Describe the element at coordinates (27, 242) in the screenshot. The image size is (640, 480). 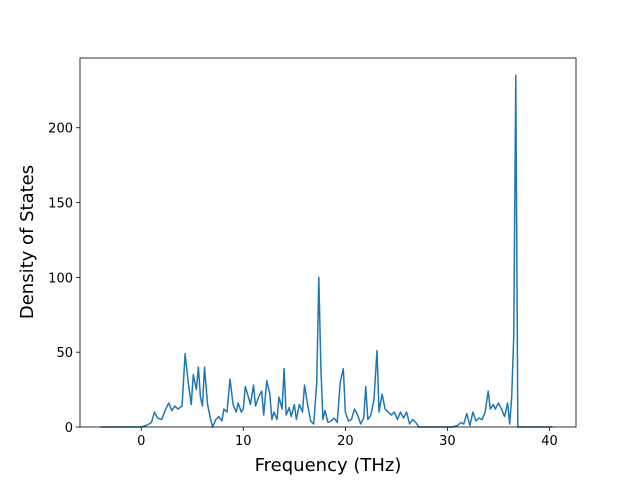
I see `y-axis-label: Density of States` at that location.